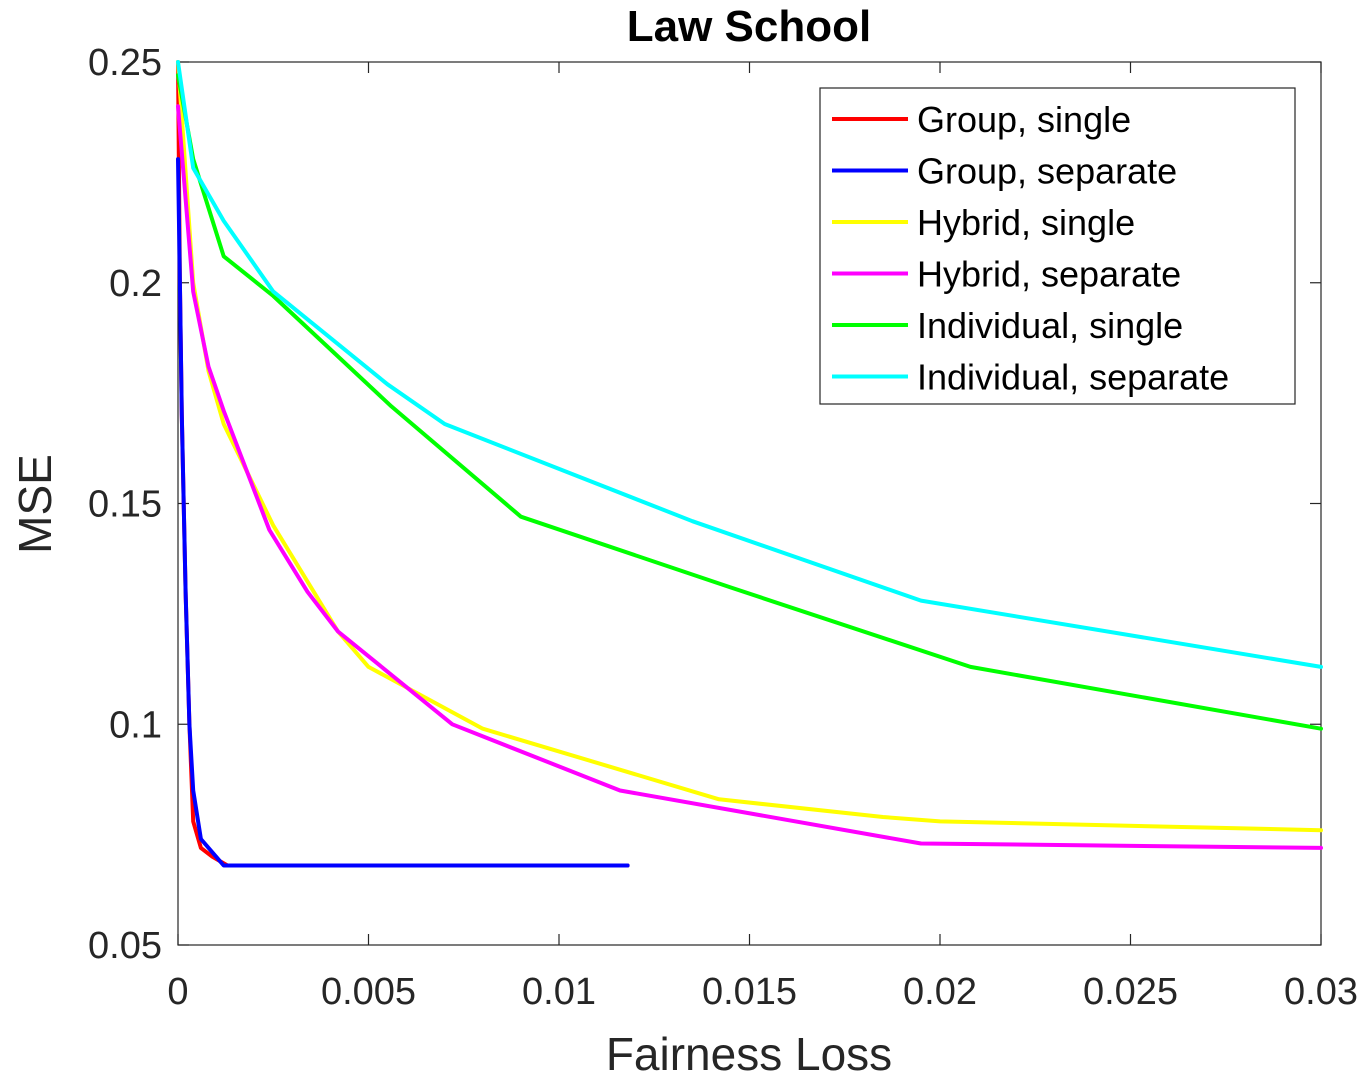  I want to click on y-tick-label: 0.05, so click(125, 946).